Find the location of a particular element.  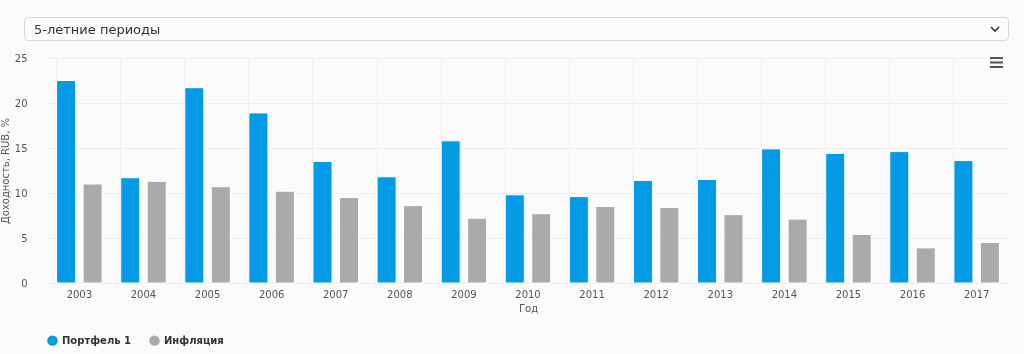

x-tick-label: 2006 is located at coordinates (271, 294).